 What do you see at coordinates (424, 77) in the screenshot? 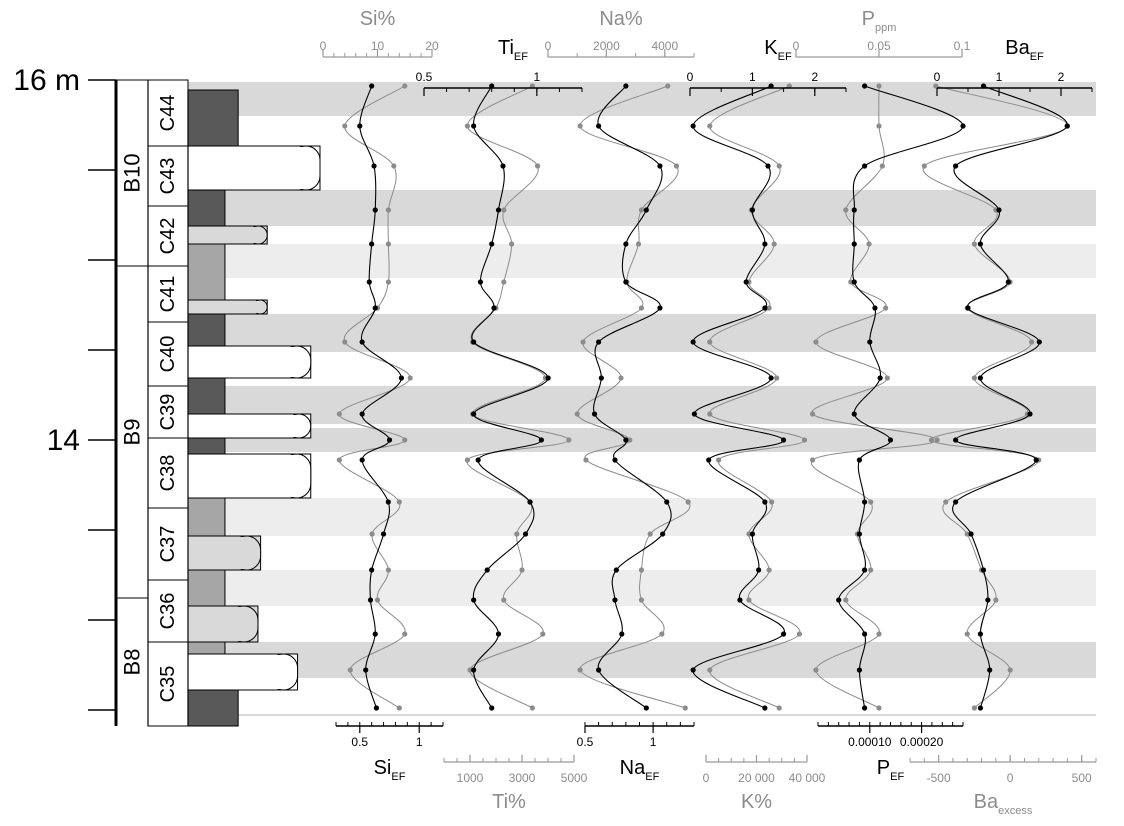
I see `tick-label: 0.5` at bounding box center [424, 77].